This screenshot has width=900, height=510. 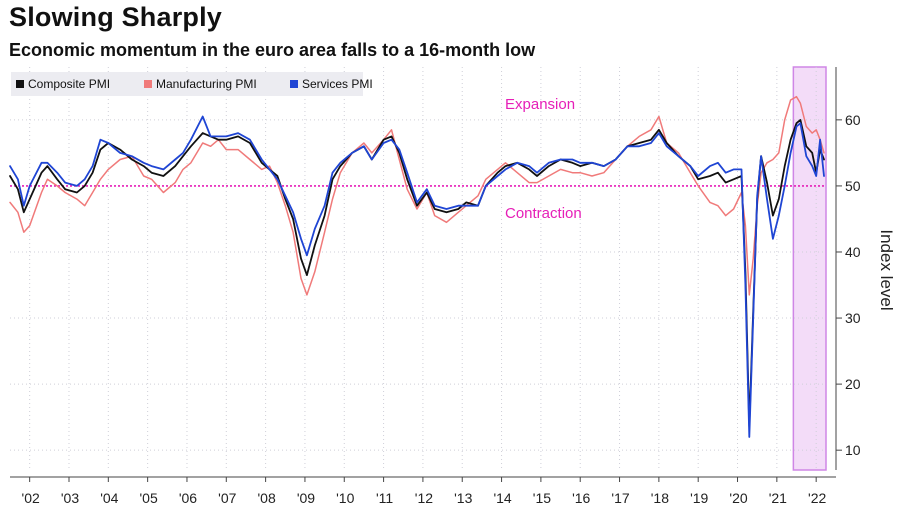 I want to click on x-tick-label: '05, so click(x=149, y=498).